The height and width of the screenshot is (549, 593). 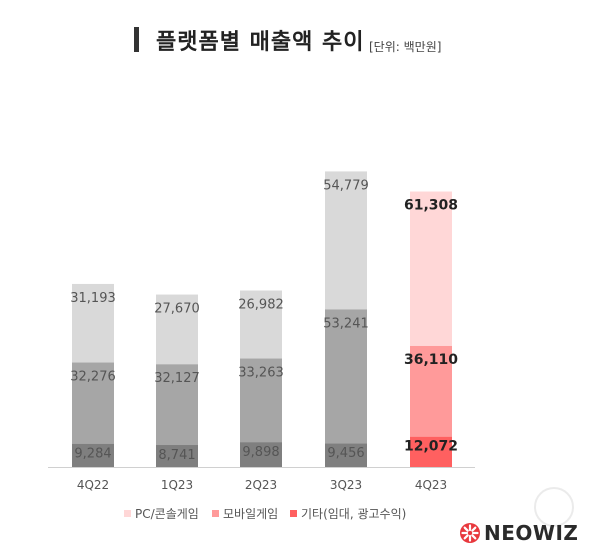 I want to click on neowiz-logo: NEOWIZ, so click(x=518, y=533).